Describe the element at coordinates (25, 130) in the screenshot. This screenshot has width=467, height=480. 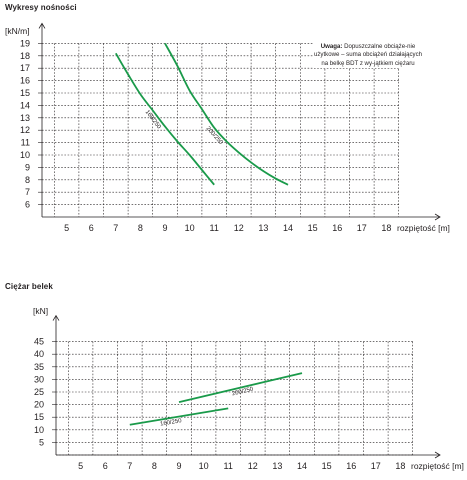
I see `y-tick-label: 12` at that location.